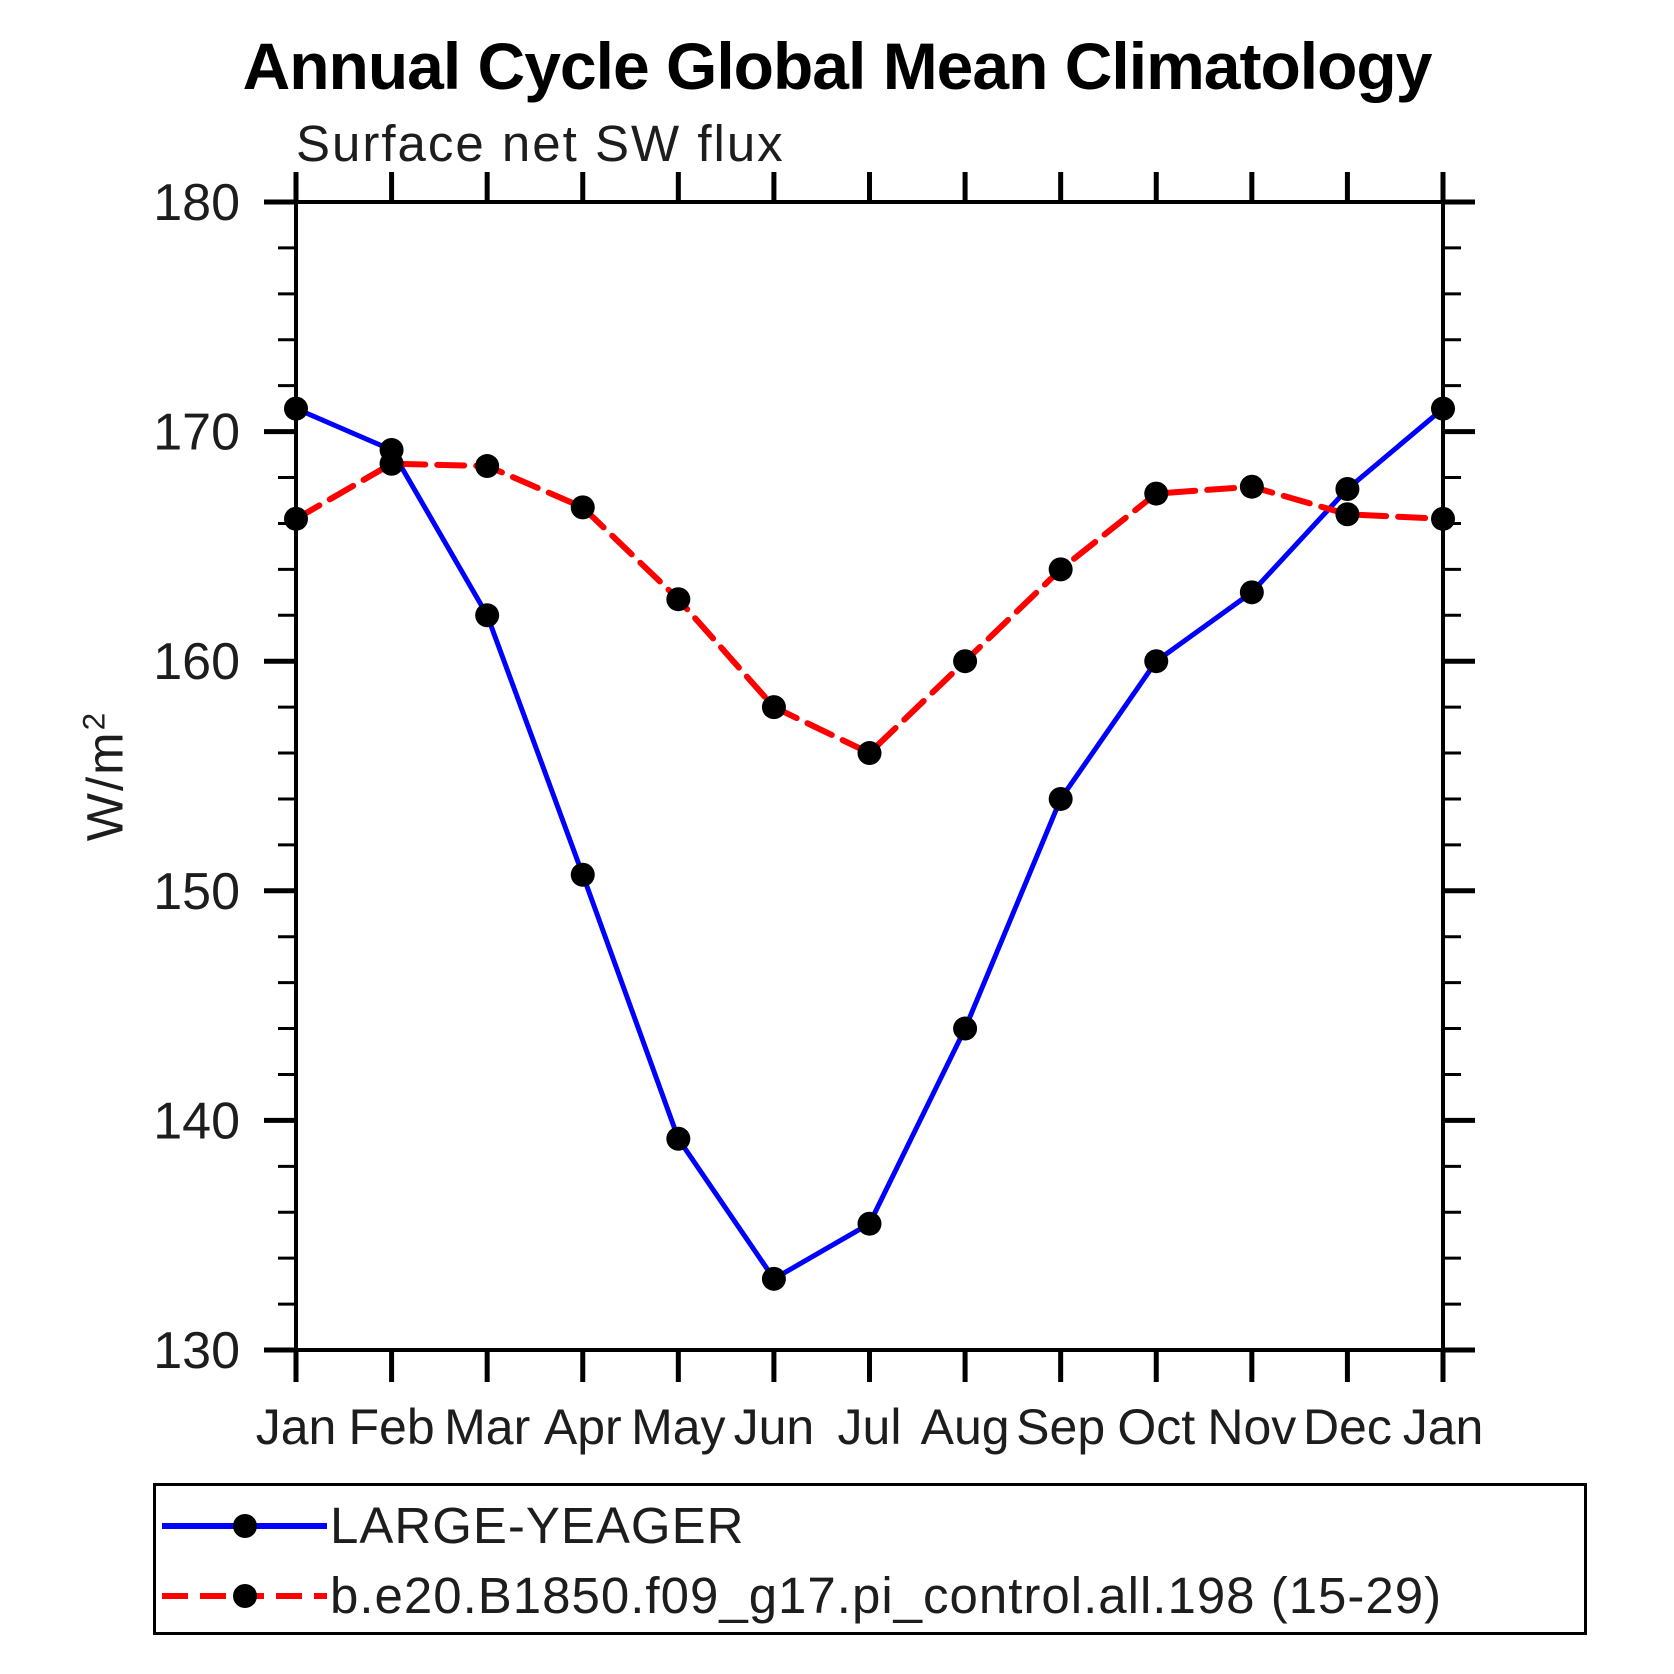 The image size is (1674, 1674). I want to click on page-title: Annual Cycle Global Mean Climatology, so click(837, 66).